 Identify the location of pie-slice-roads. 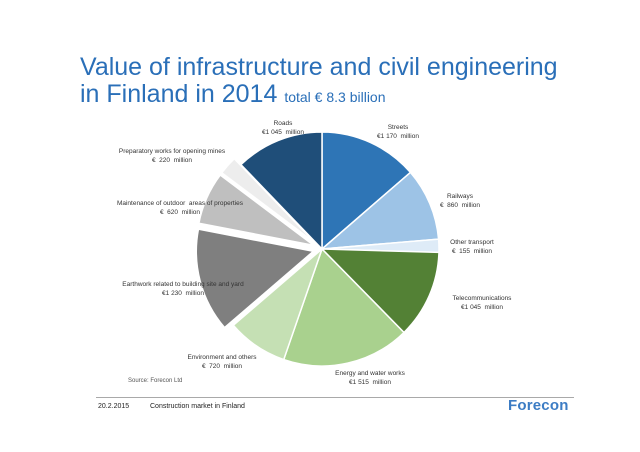
(281, 191).